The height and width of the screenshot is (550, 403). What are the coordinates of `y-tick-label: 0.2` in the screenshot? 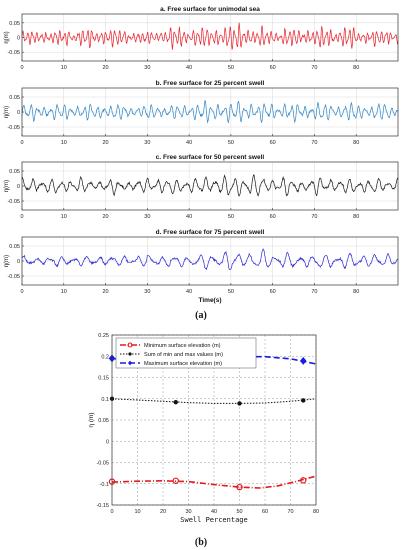 It's located at (105, 357).